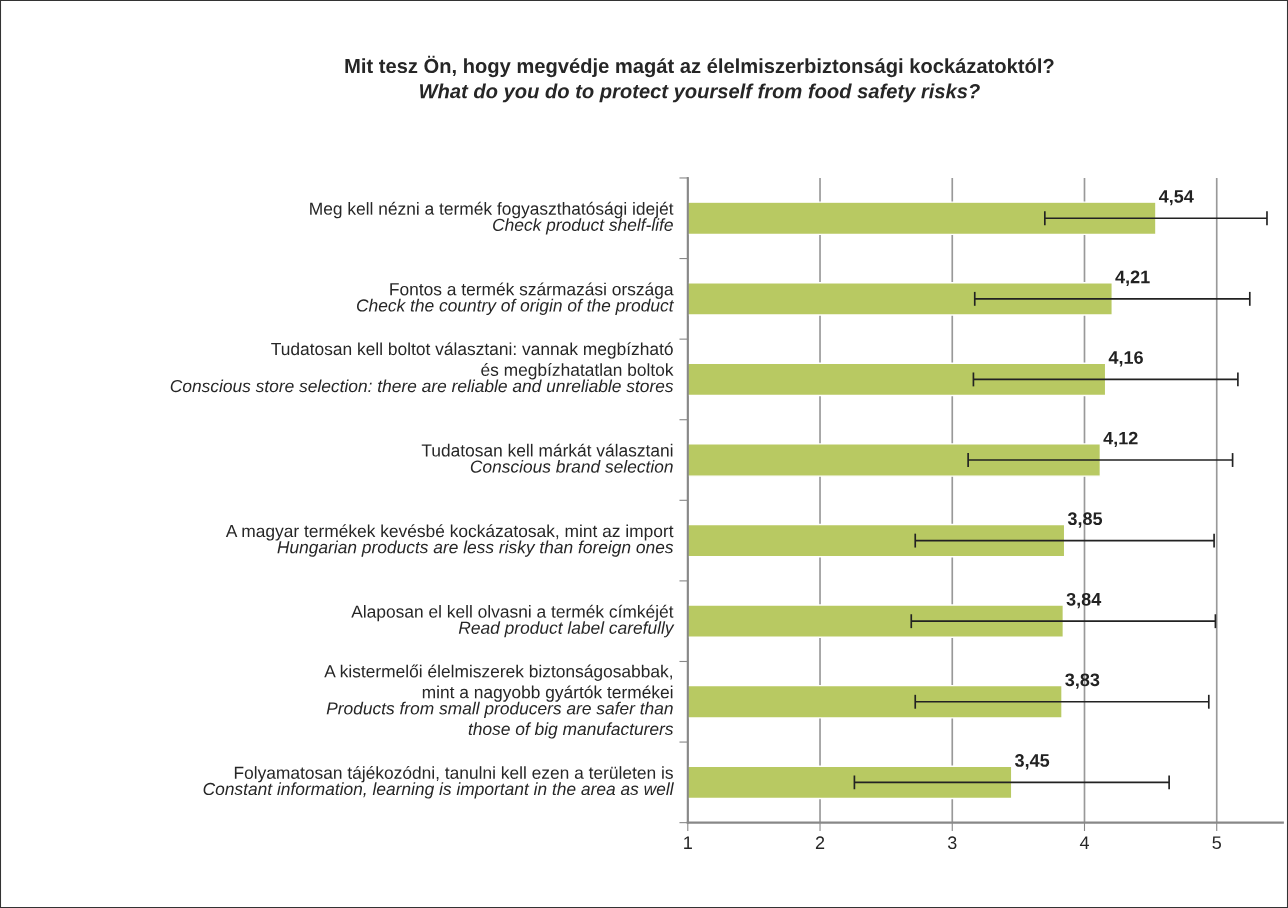 The image size is (1288, 908). Describe the element at coordinates (1132, 278) in the screenshot. I see `data-label: 4,21` at that location.